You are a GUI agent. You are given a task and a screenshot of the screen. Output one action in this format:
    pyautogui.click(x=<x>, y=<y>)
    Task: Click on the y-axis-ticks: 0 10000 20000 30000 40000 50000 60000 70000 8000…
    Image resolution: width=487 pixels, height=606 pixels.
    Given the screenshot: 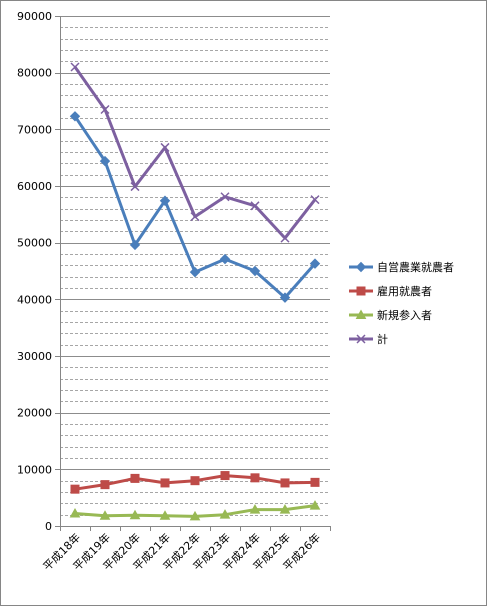 What is the action you would take?
    pyautogui.click(x=34, y=271)
    